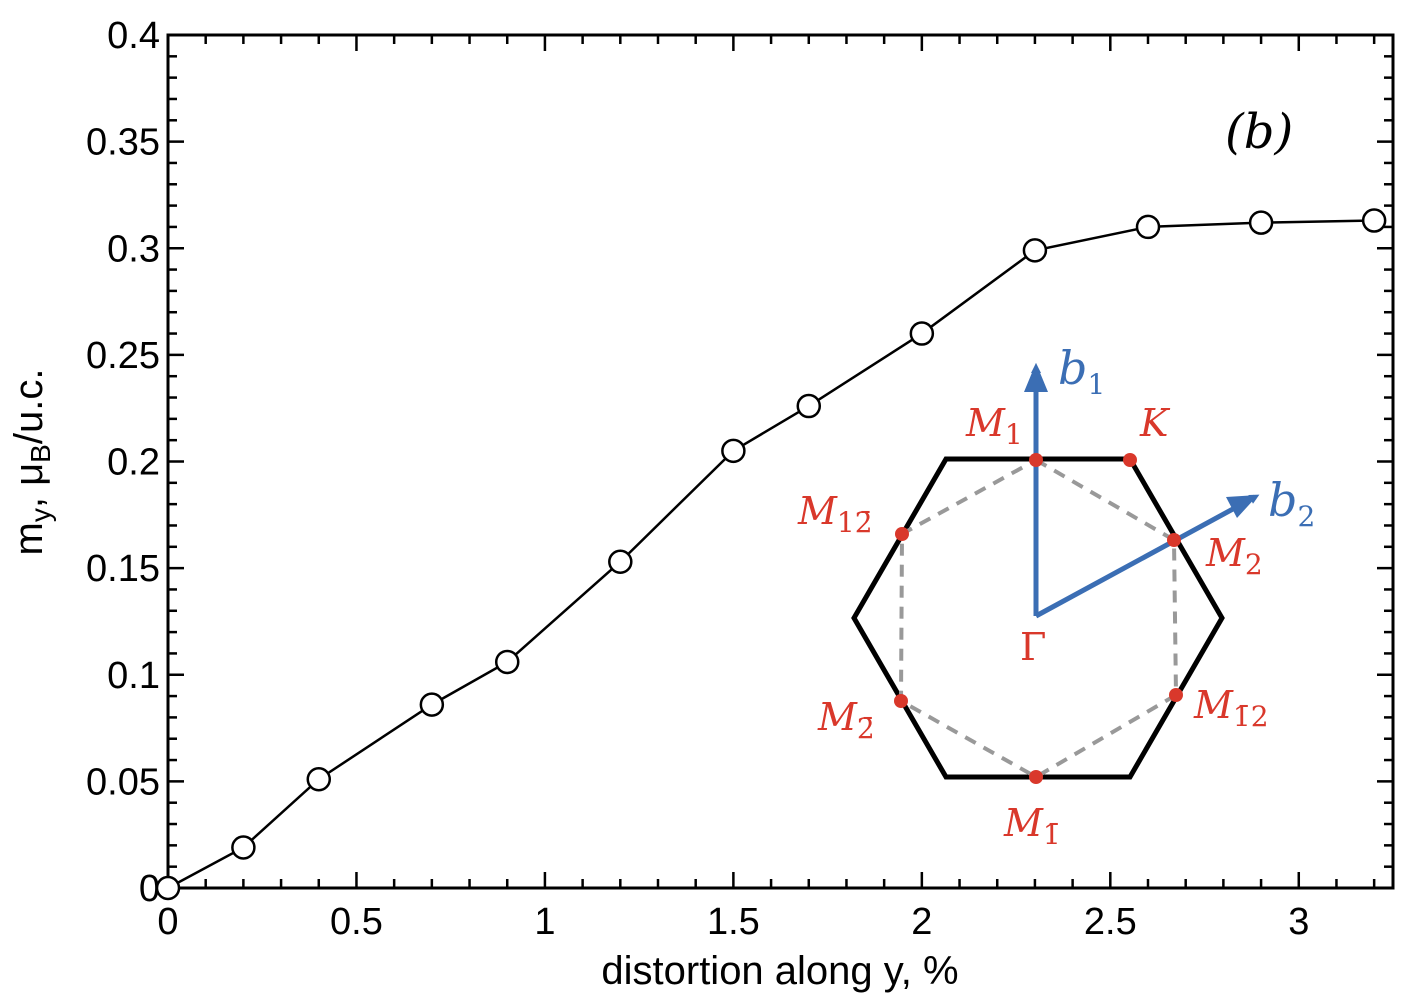 The width and height of the screenshot is (1418, 998). Describe the element at coordinates (123, 143) in the screenshot. I see `y-tick-label: 0.35` at that location.